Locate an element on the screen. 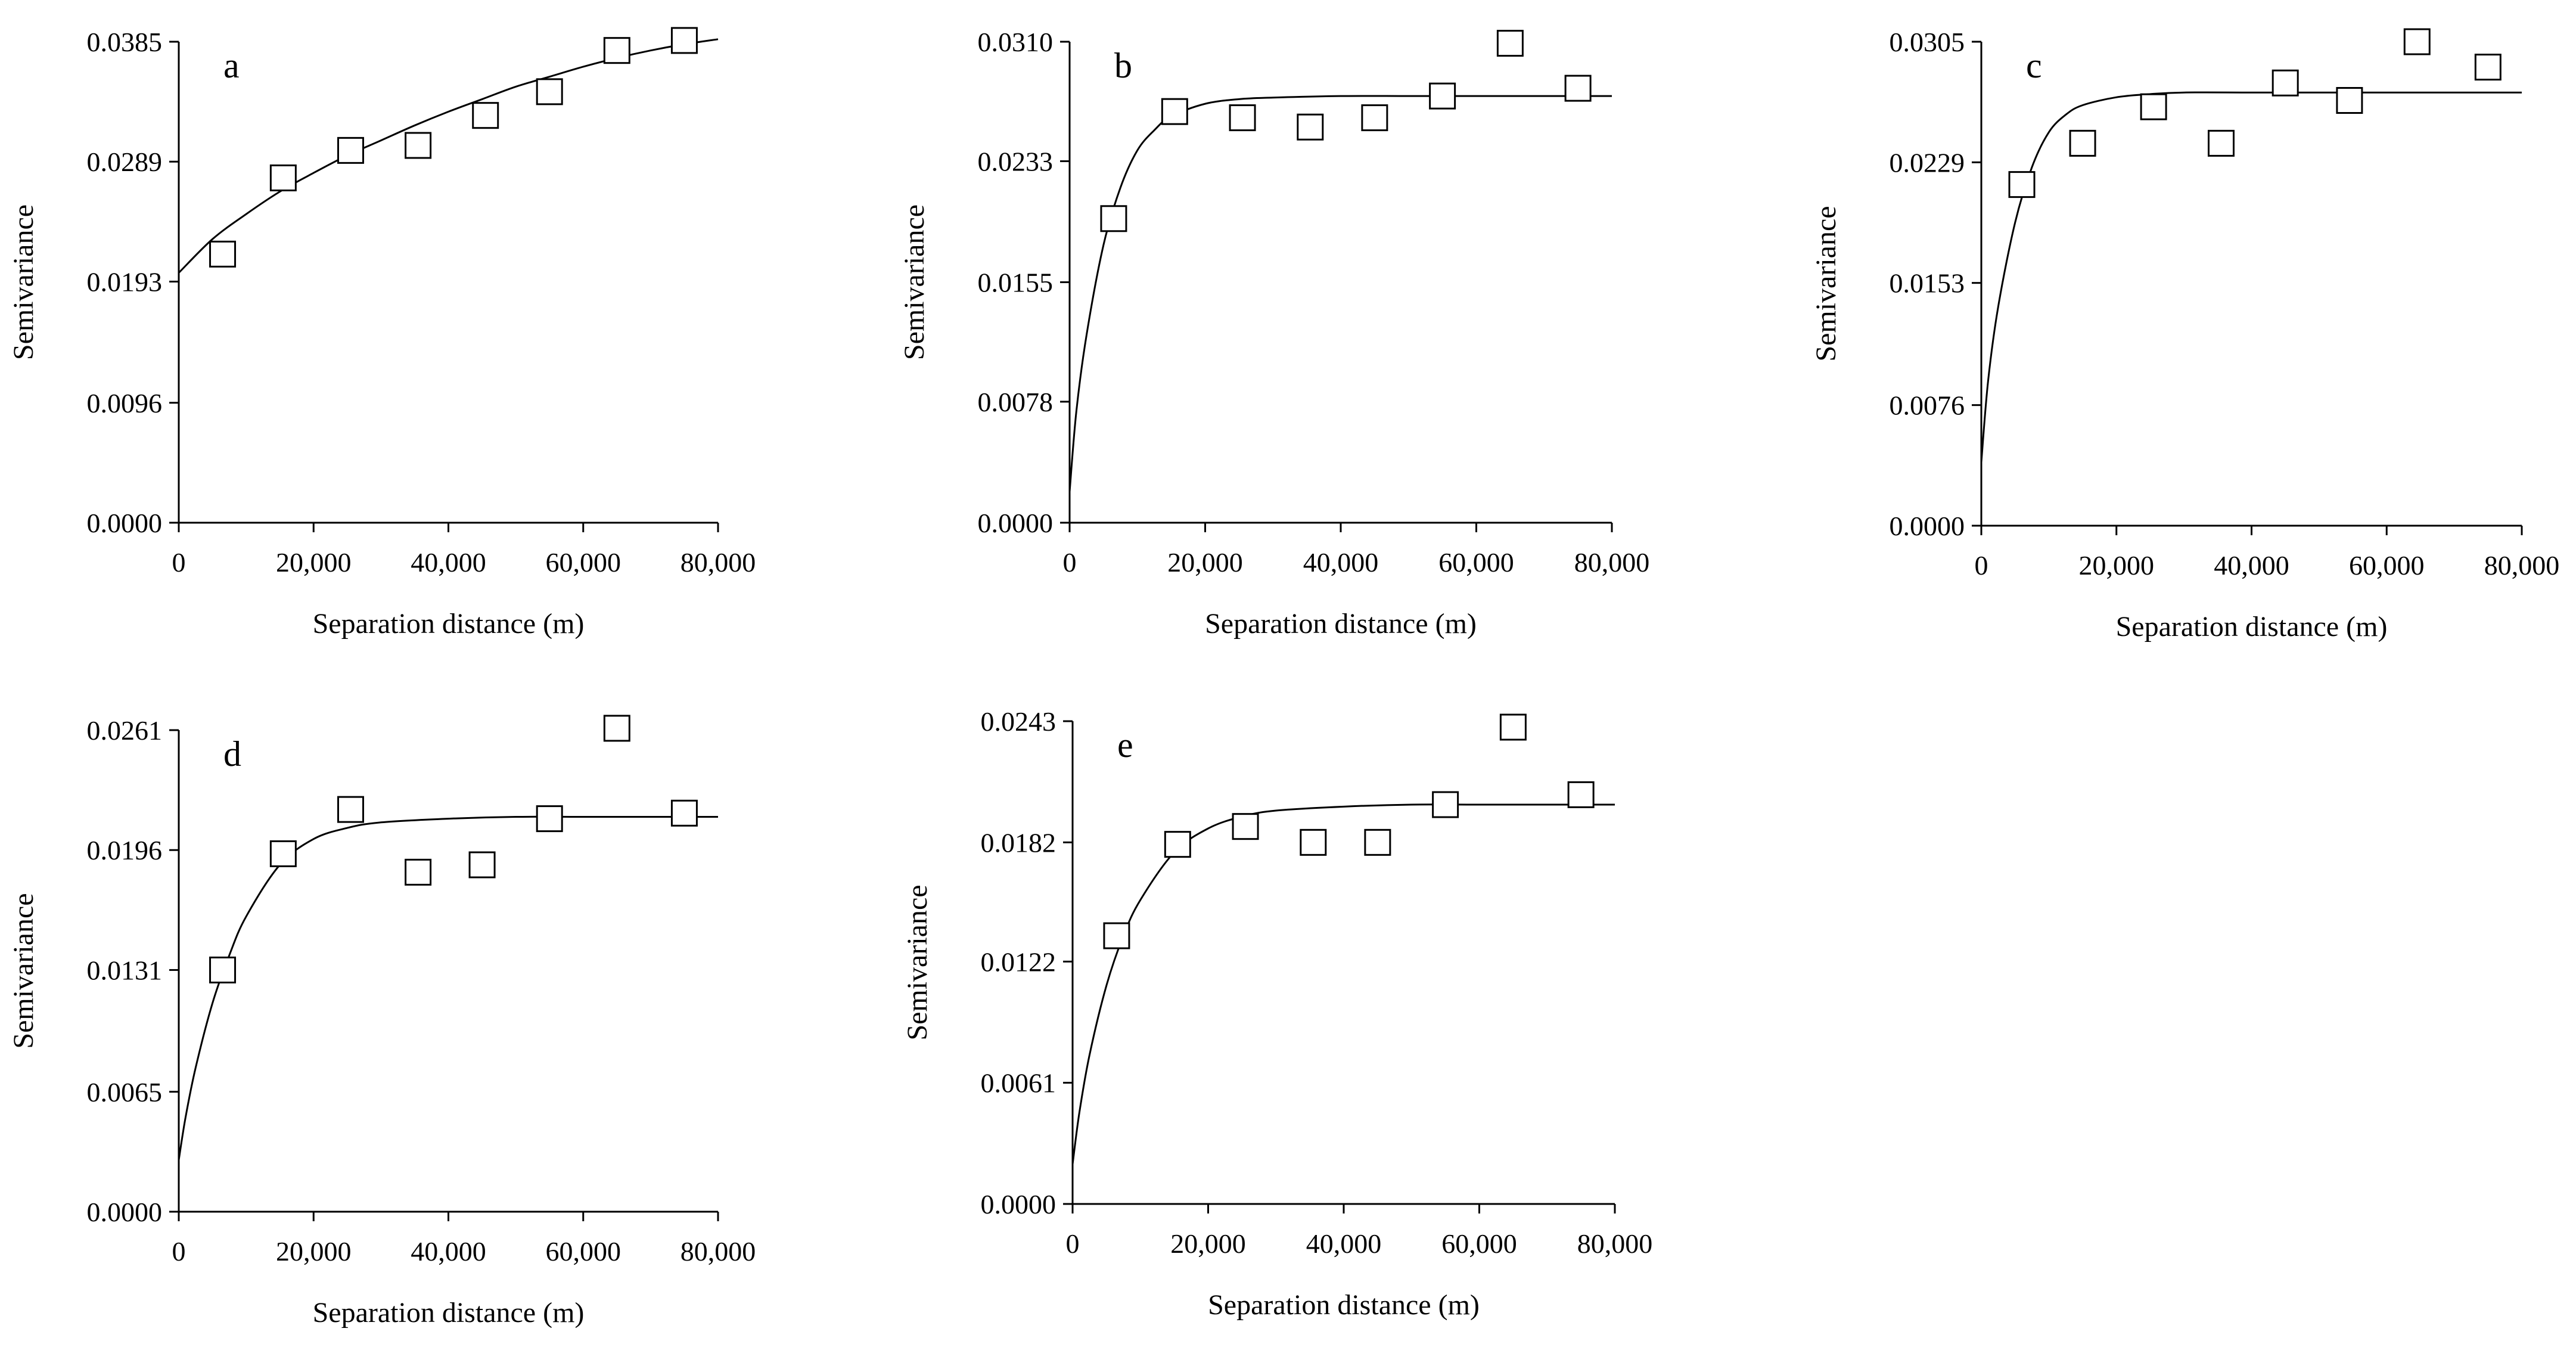  panel-label: c is located at coordinates (2034, 65).